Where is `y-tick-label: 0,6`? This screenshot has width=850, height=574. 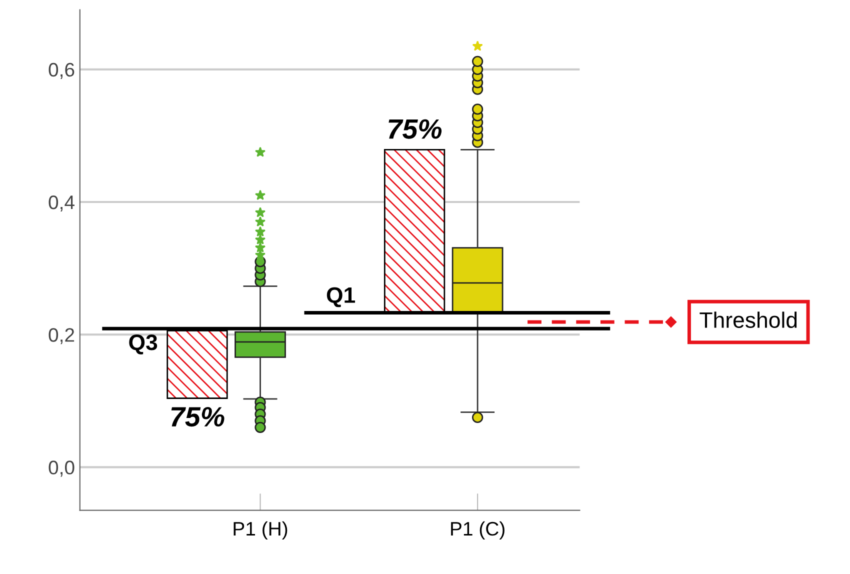
y-tick-label: 0,6 is located at coordinates (61, 70).